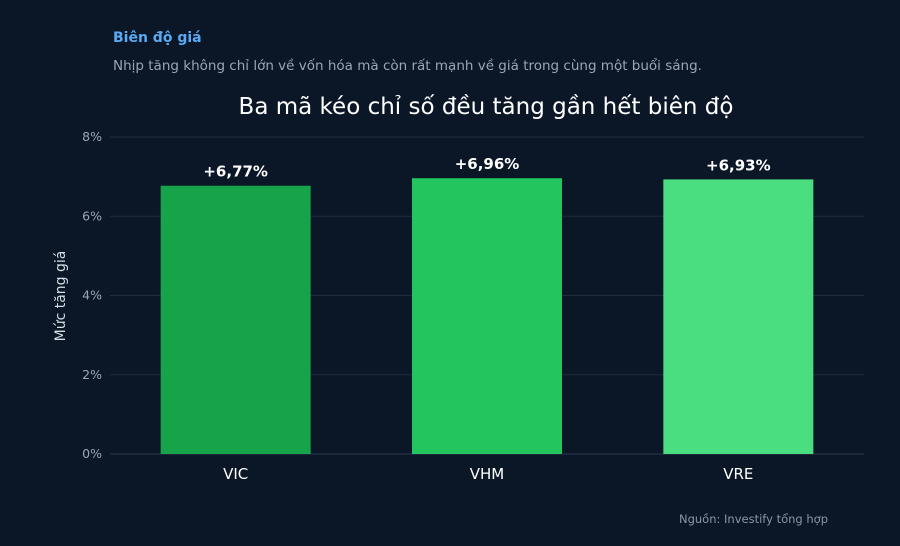  I want to click on y-tick-label: 8%, so click(92, 136).